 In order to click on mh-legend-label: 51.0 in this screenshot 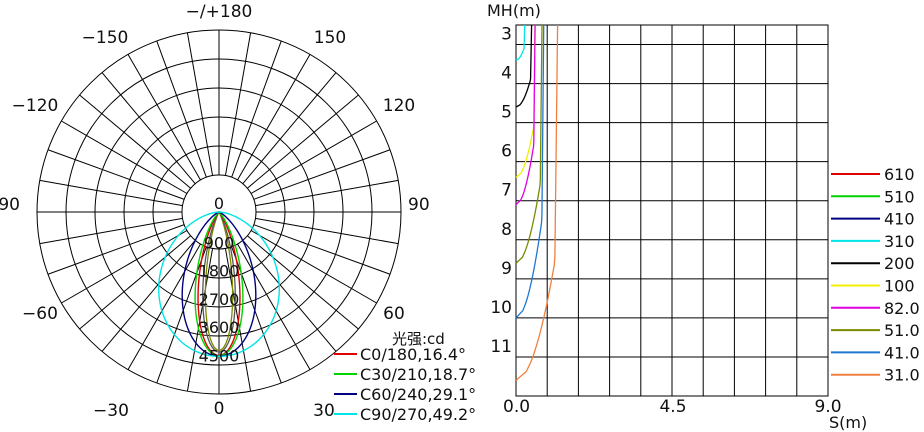, I will do `click(902, 330)`.